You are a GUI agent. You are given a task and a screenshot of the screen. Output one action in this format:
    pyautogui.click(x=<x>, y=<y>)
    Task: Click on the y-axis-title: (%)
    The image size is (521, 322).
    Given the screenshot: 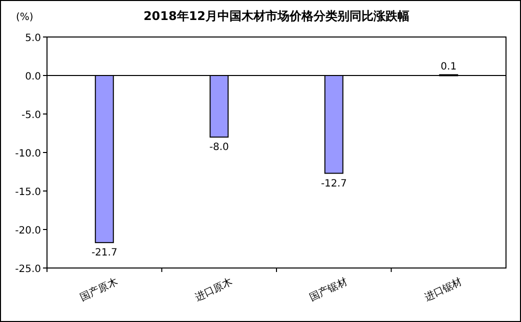 What is the action you would take?
    pyautogui.click(x=25, y=17)
    